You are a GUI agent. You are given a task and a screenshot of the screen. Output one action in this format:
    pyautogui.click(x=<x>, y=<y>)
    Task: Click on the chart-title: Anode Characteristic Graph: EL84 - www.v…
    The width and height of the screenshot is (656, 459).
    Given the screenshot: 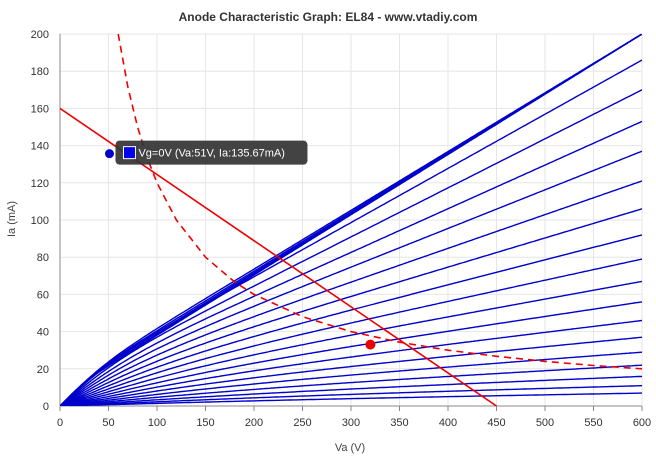 What is the action you would take?
    pyautogui.click(x=328, y=17)
    